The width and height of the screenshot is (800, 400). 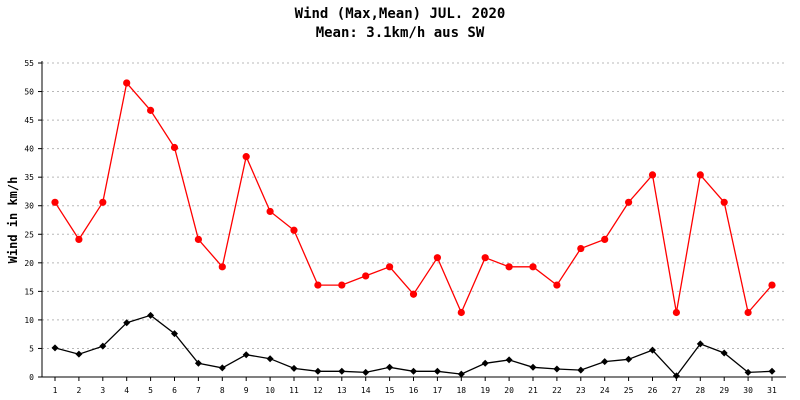 I want to click on y-tick-label: 45, so click(x=29, y=120).